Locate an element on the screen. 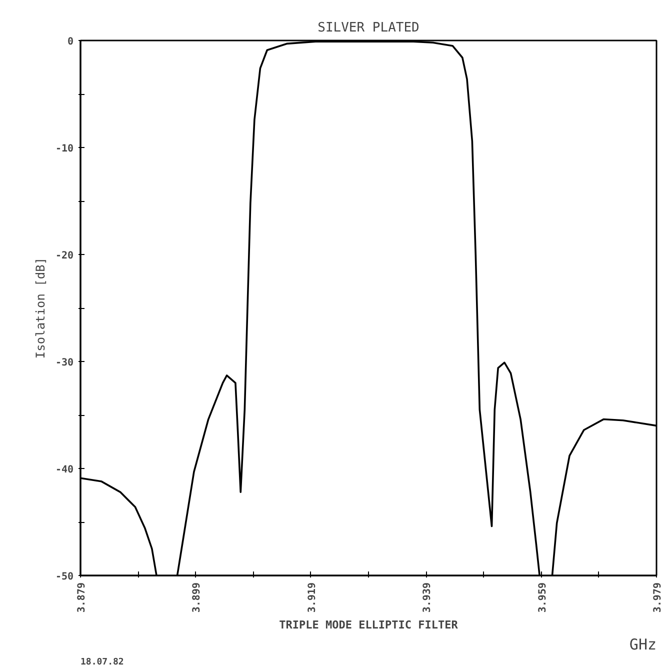 The width and height of the screenshot is (670, 669). x-tick-label: 3.959 is located at coordinates (542, 597).